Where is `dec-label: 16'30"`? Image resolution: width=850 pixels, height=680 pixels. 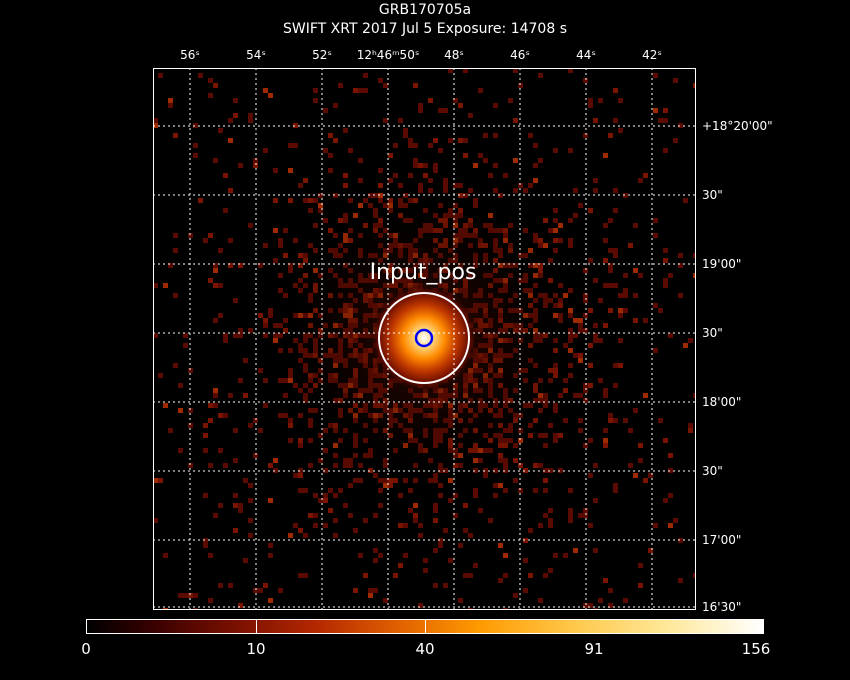 dec-label: 16'30" is located at coordinates (722, 607).